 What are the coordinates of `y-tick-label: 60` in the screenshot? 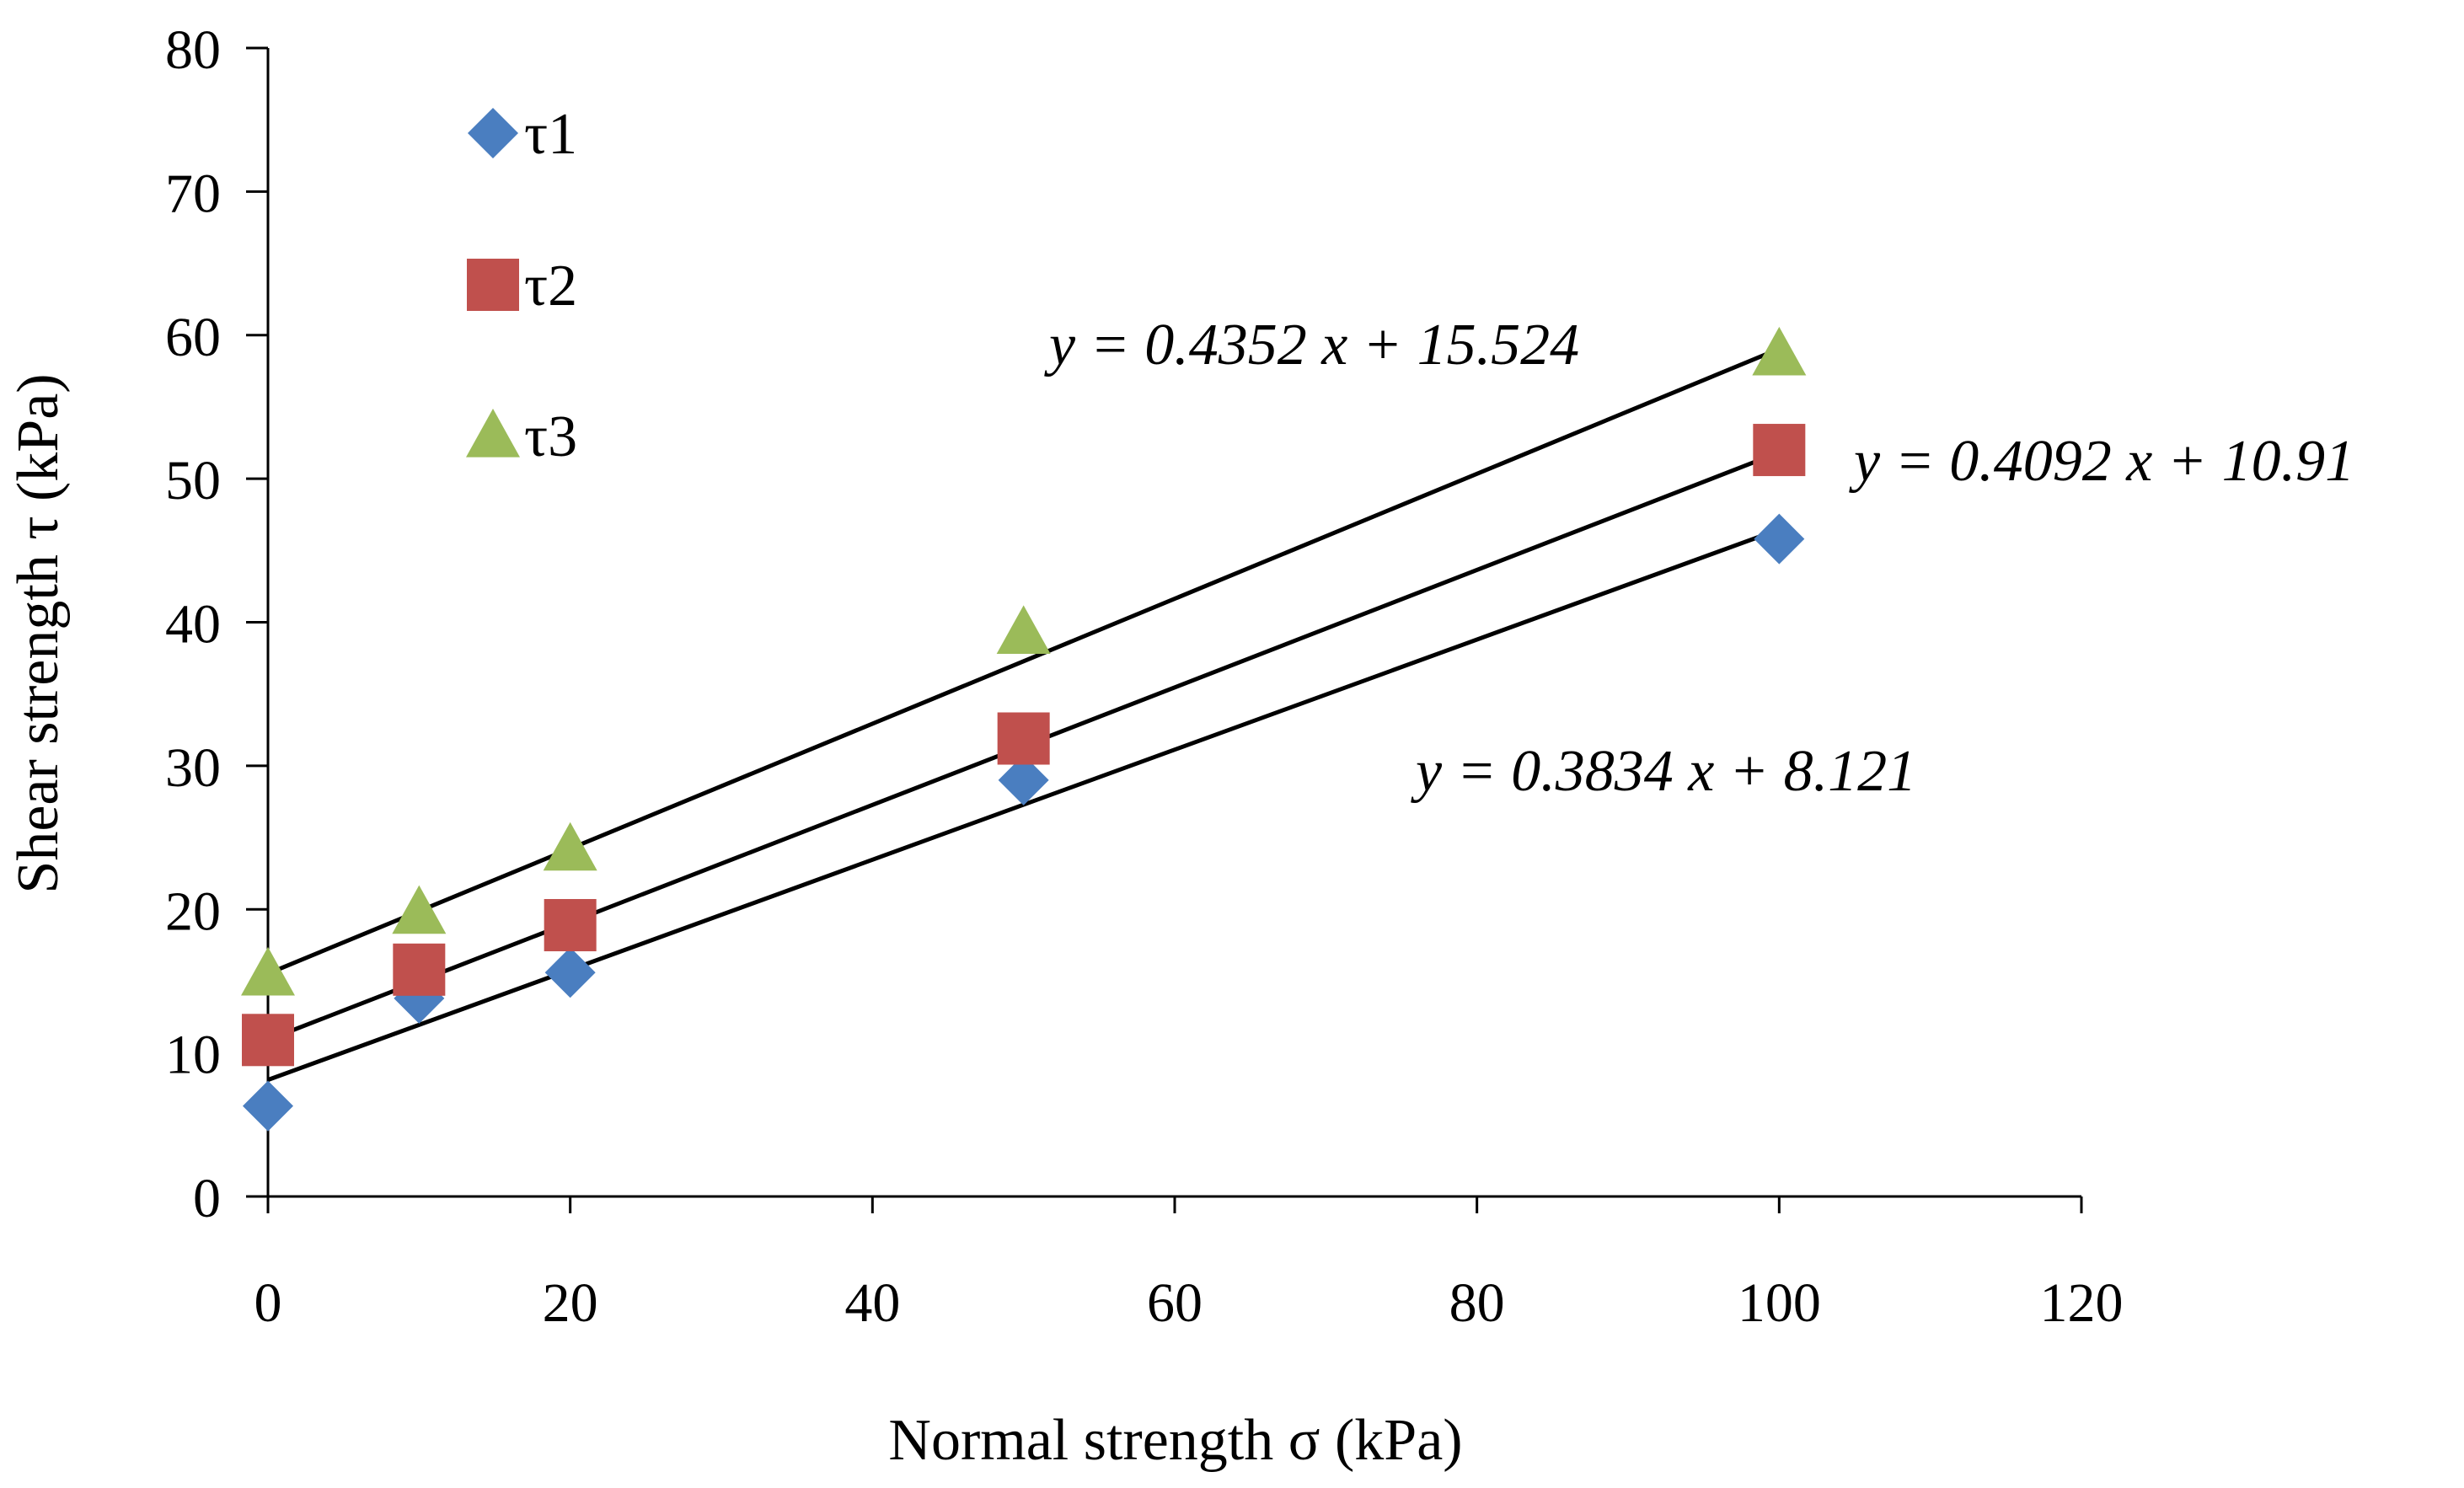 It's located at (193, 337).